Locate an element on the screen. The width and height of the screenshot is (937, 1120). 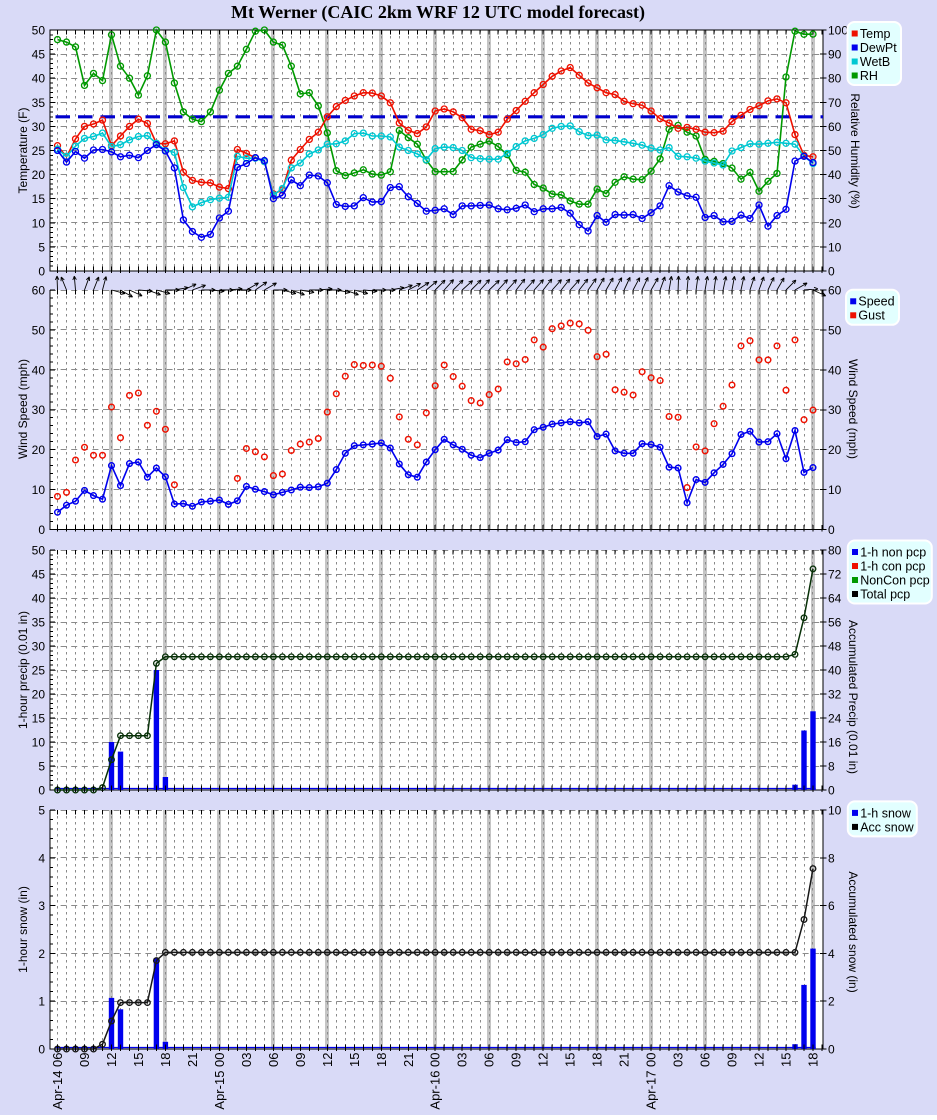
svg-text: Apr-16 00 is located at coordinates (435, 1081).